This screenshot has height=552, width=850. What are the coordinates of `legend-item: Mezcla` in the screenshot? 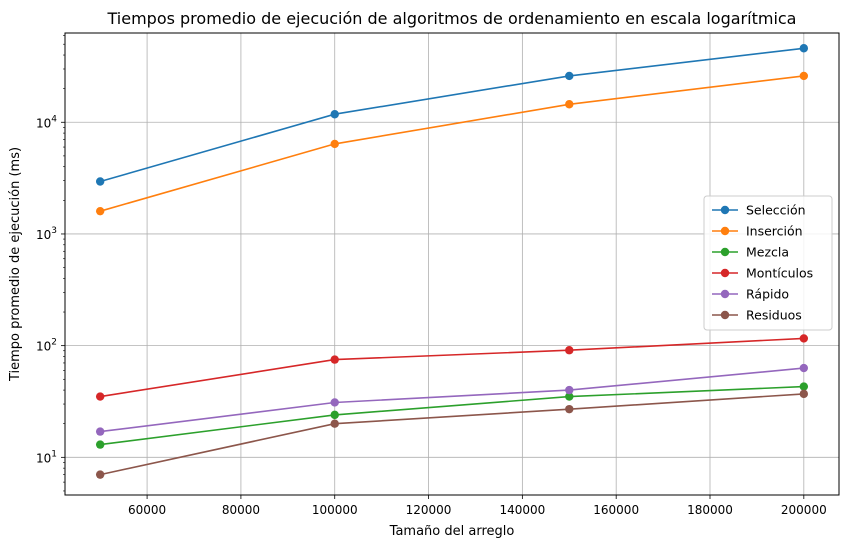 It's located at (750, 252).